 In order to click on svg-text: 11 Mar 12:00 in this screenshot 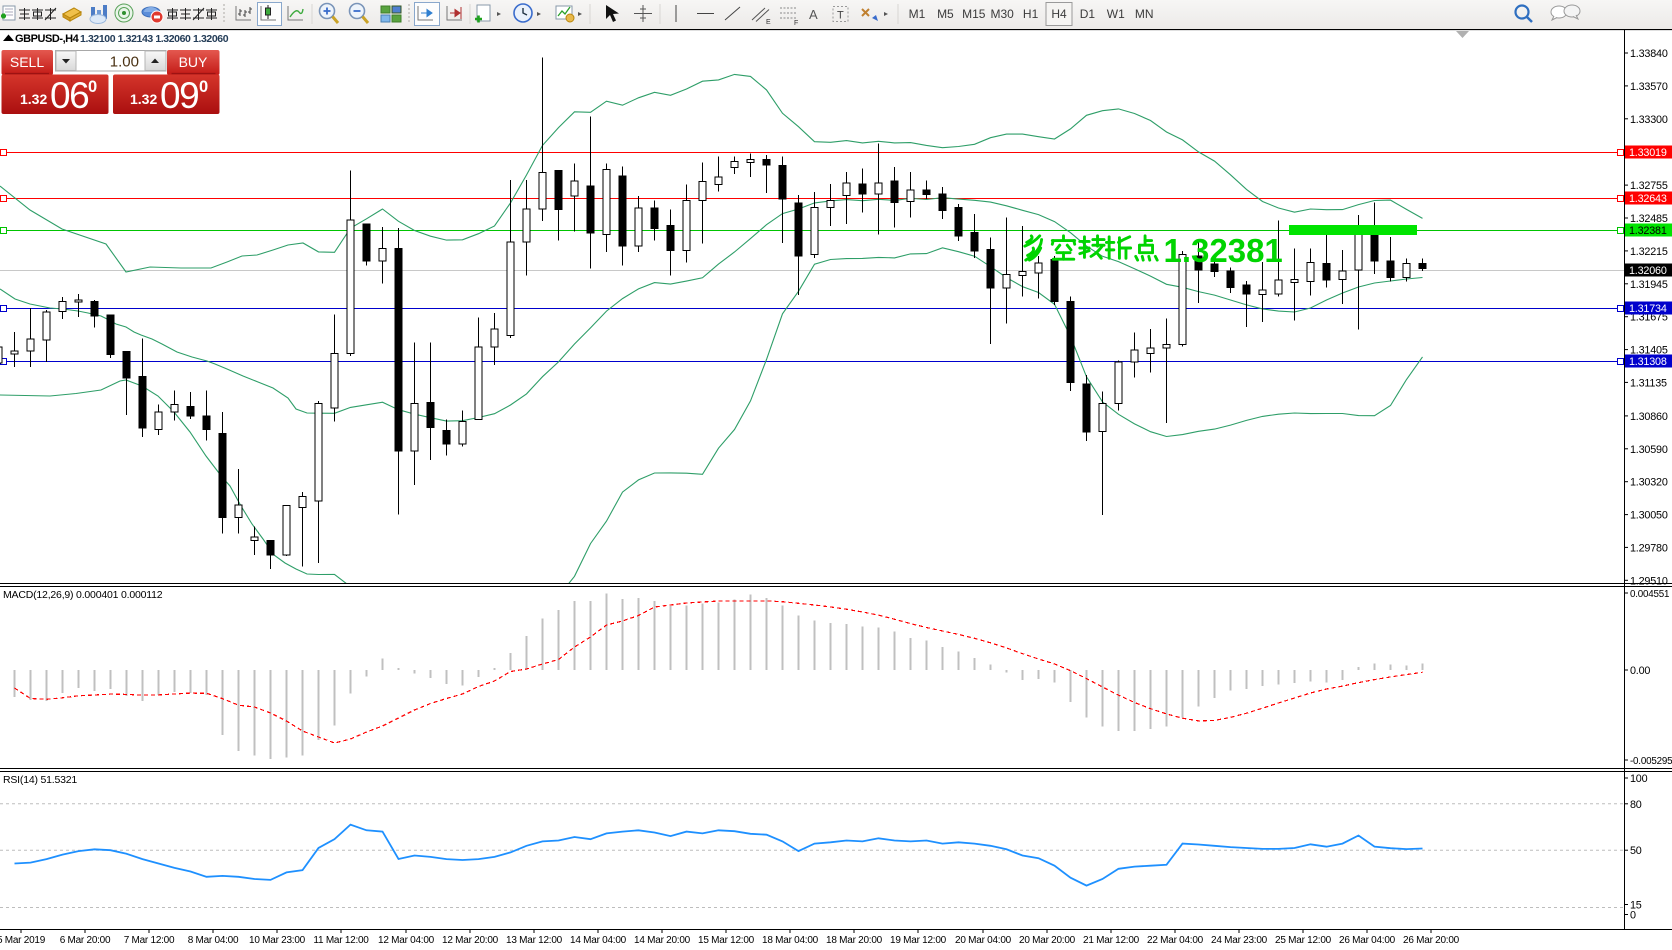, I will do `click(341, 940)`.